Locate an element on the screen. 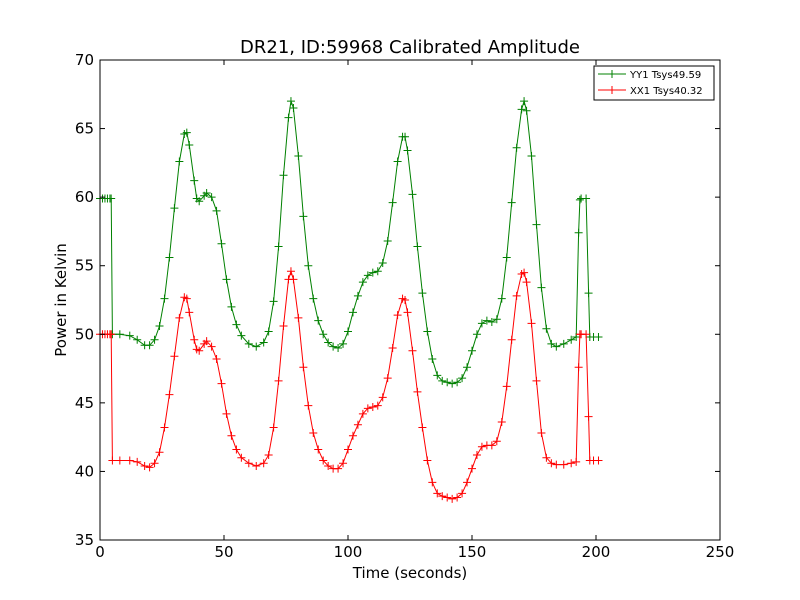 This screenshot has height=600, width=800. y-tick-label: 65 is located at coordinates (84, 129).